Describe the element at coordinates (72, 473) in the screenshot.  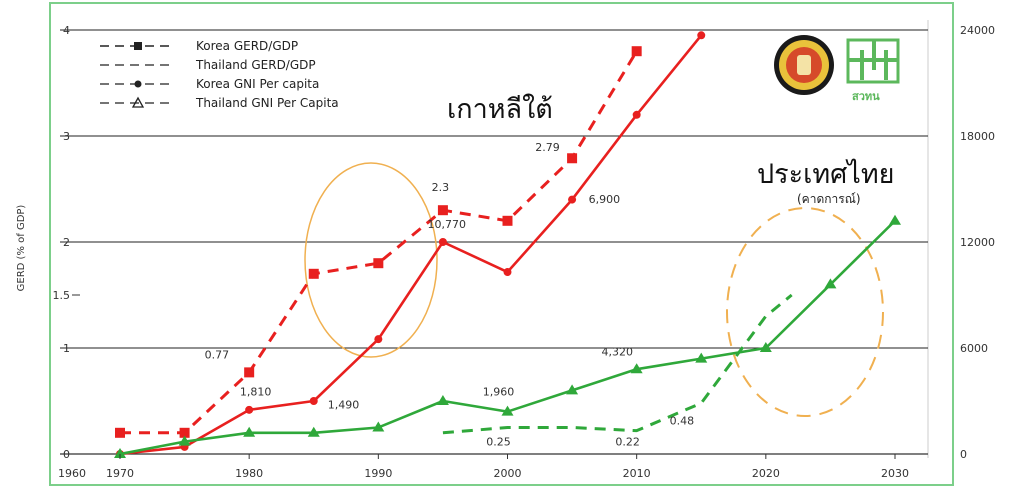
I see `x-tick-label: 1960` at that location.